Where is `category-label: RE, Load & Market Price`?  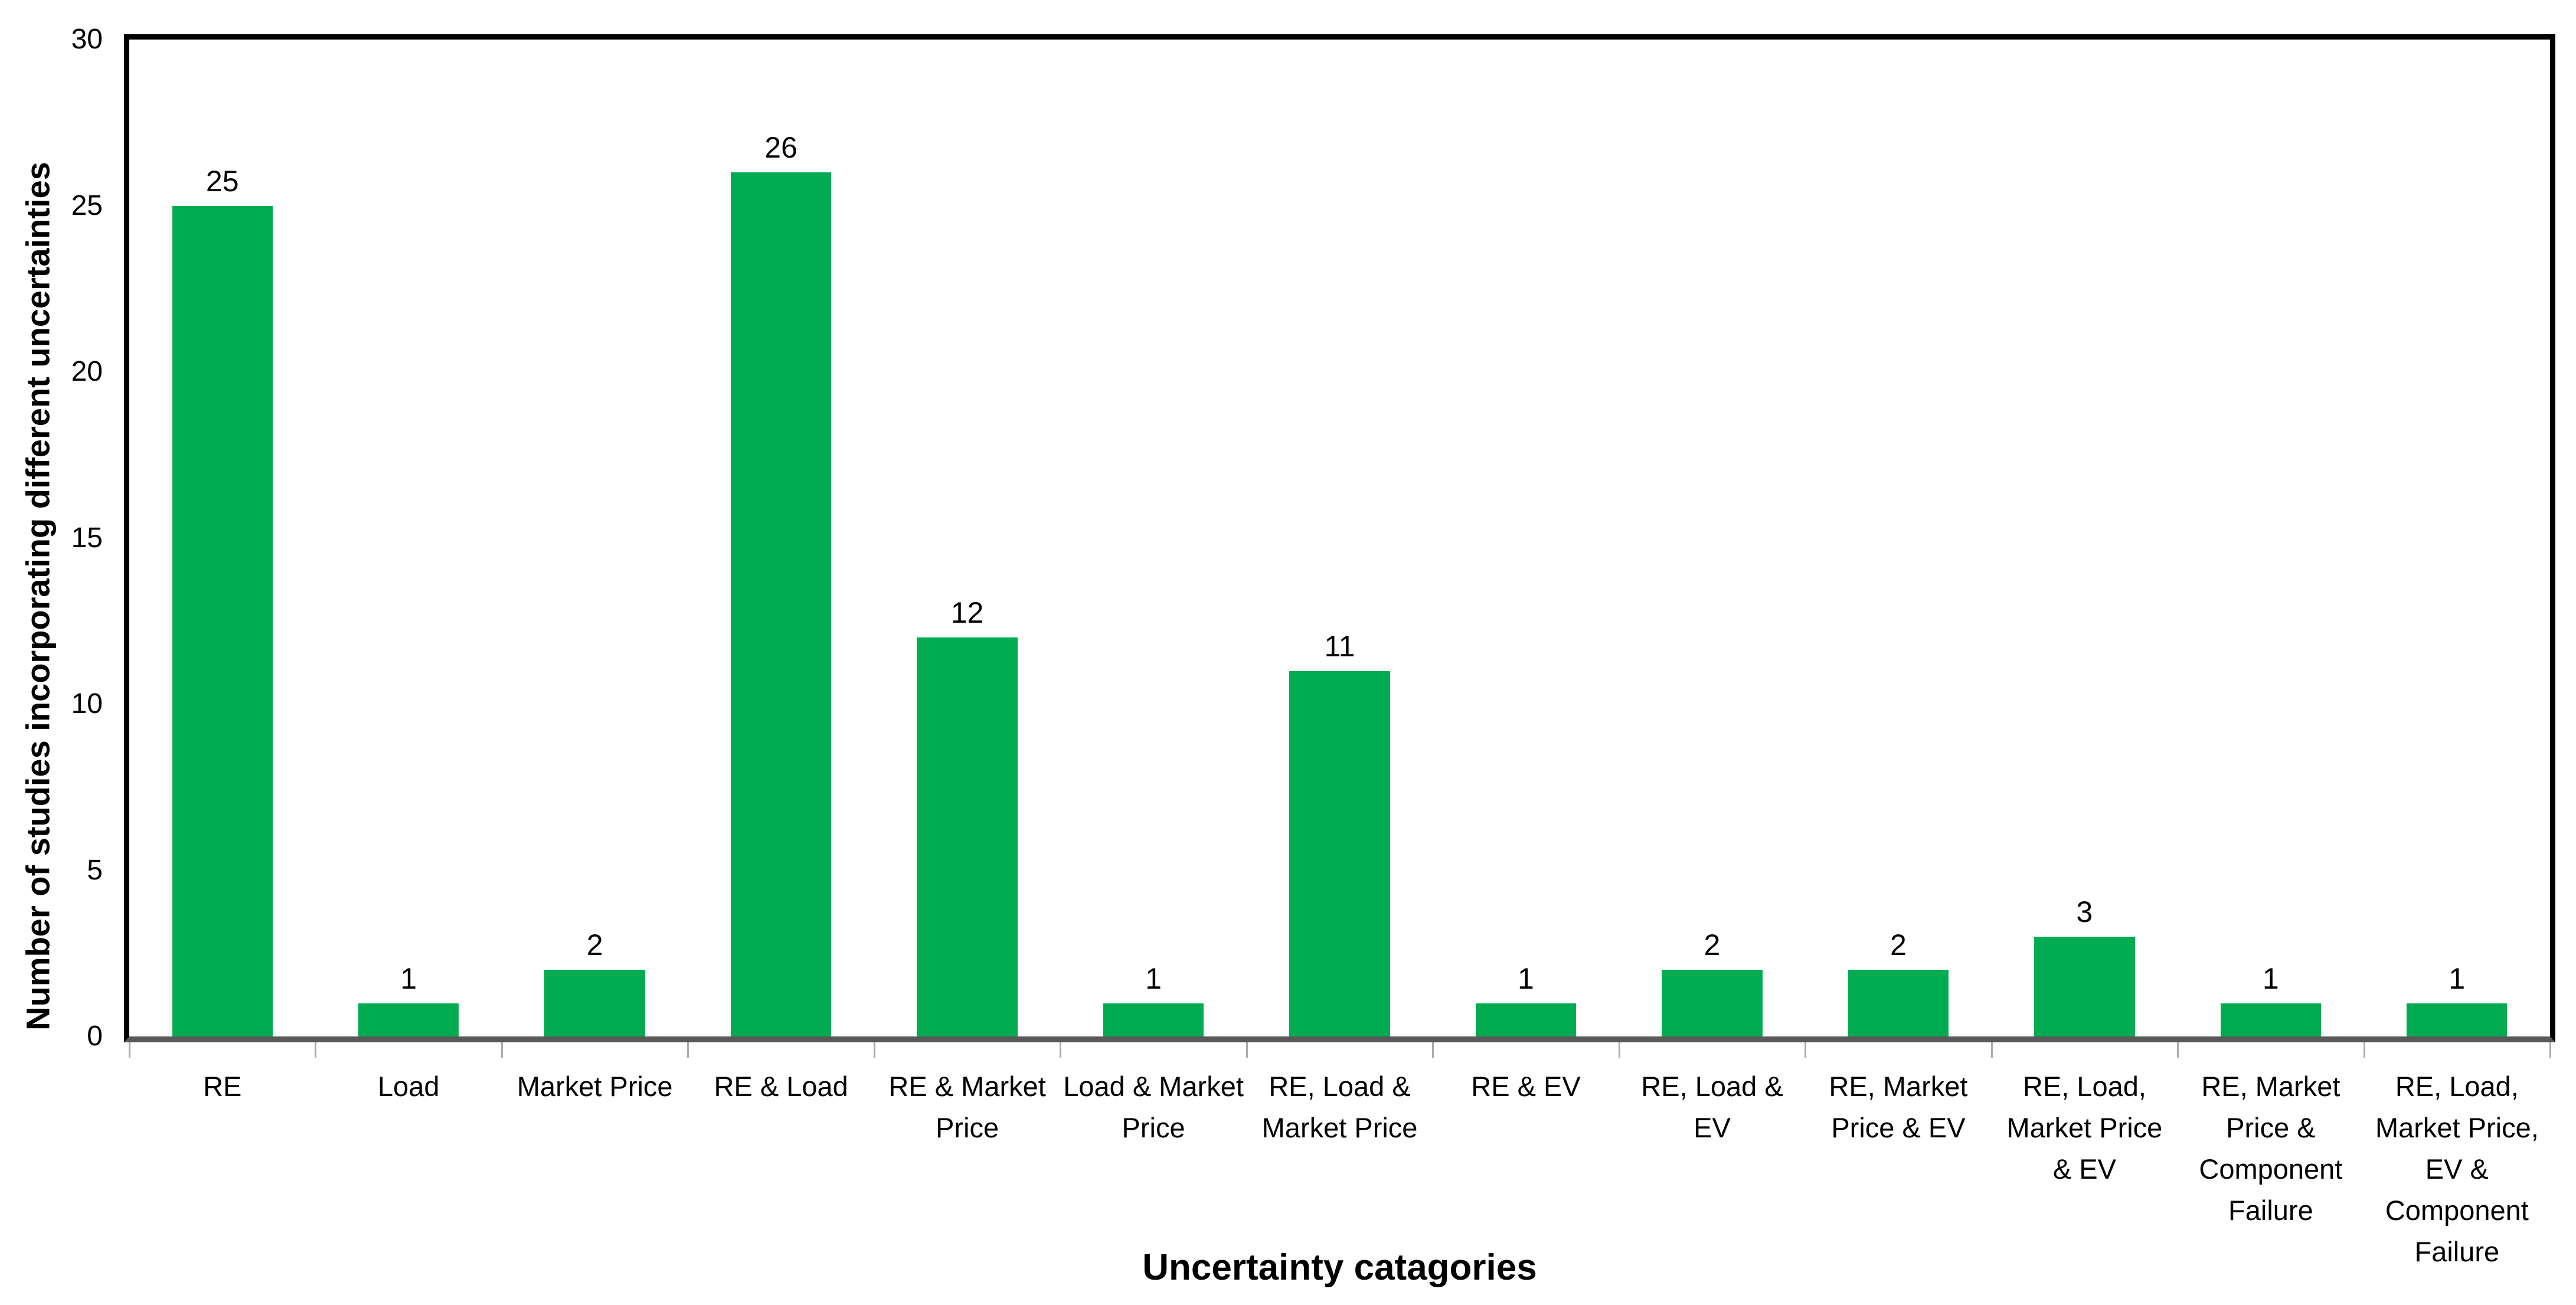 category-label: RE, Load & Market Price is located at coordinates (1339, 1107).